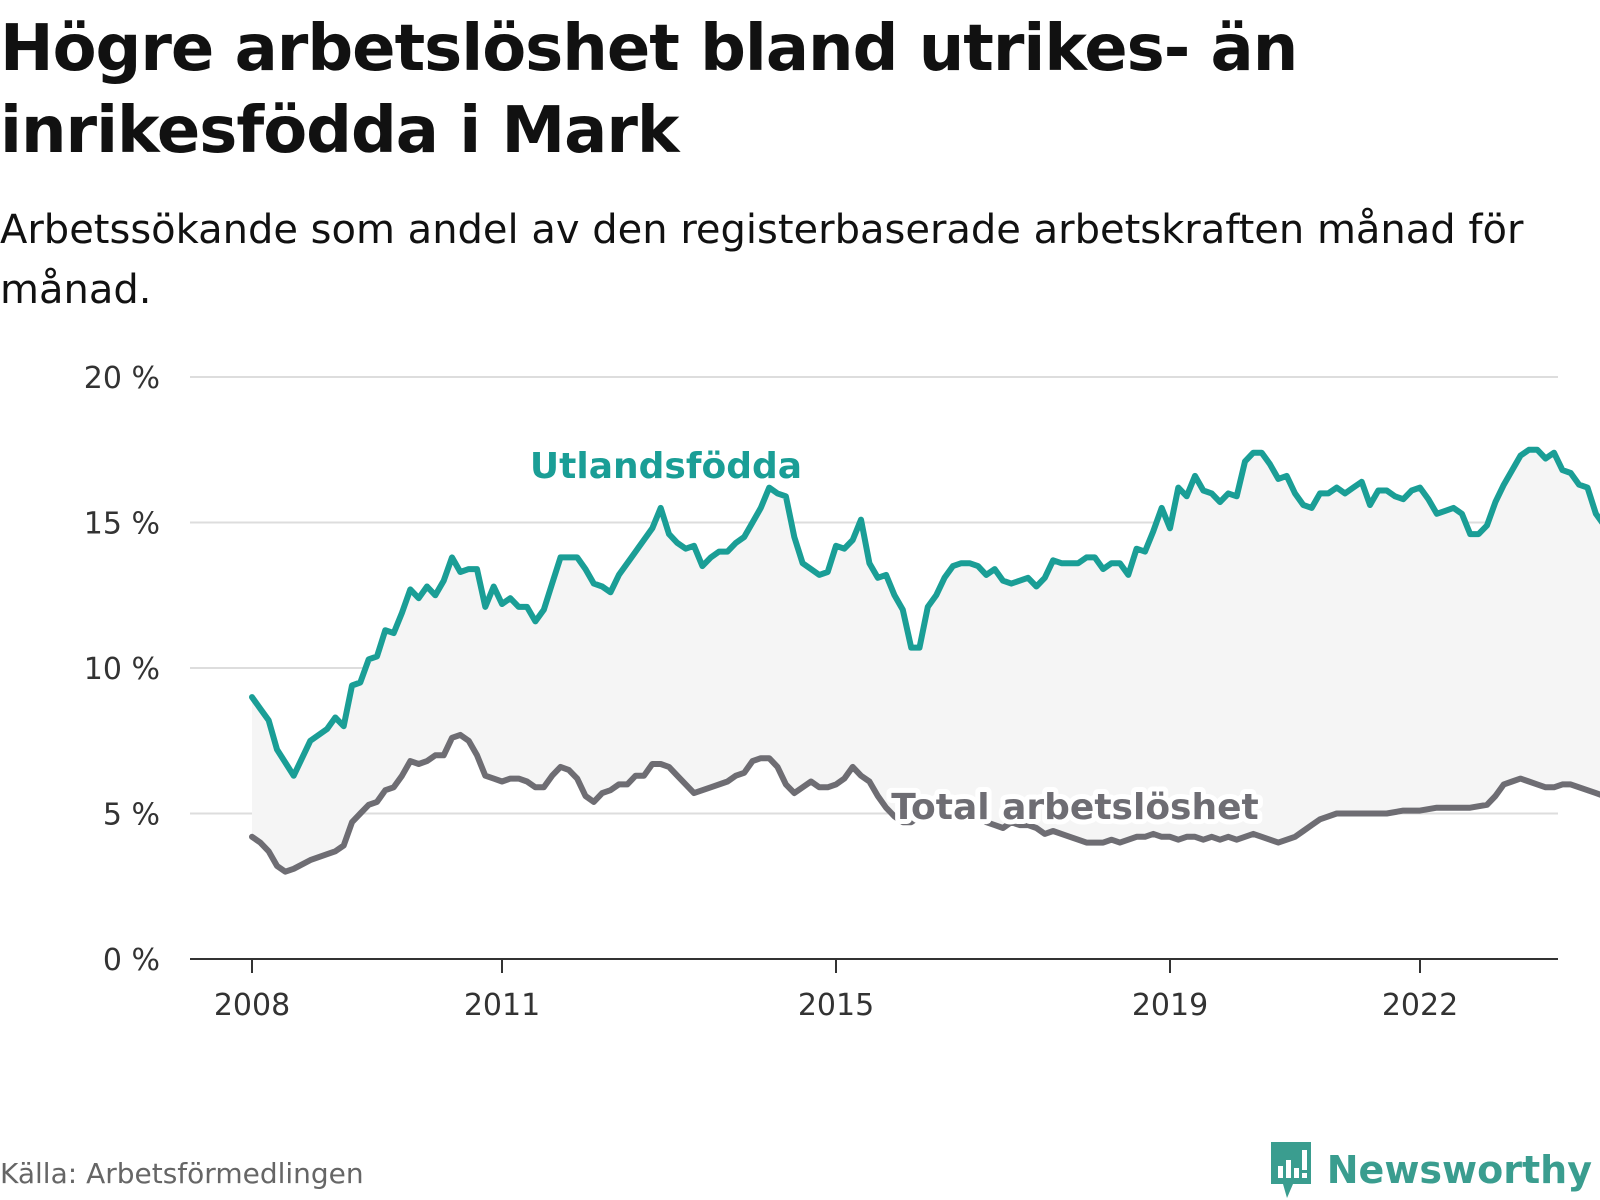  Describe the element at coordinates (122, 378) in the screenshot. I see `y-tick-label: 20 %` at that location.